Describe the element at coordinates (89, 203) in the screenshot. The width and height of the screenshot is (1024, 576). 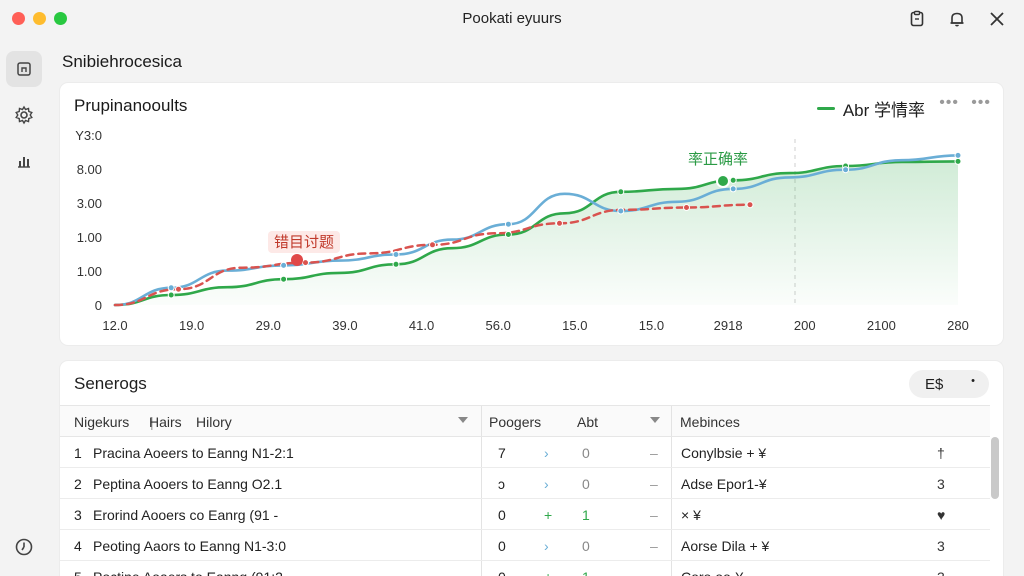
I see `y-tick-label: 3.00` at that location.